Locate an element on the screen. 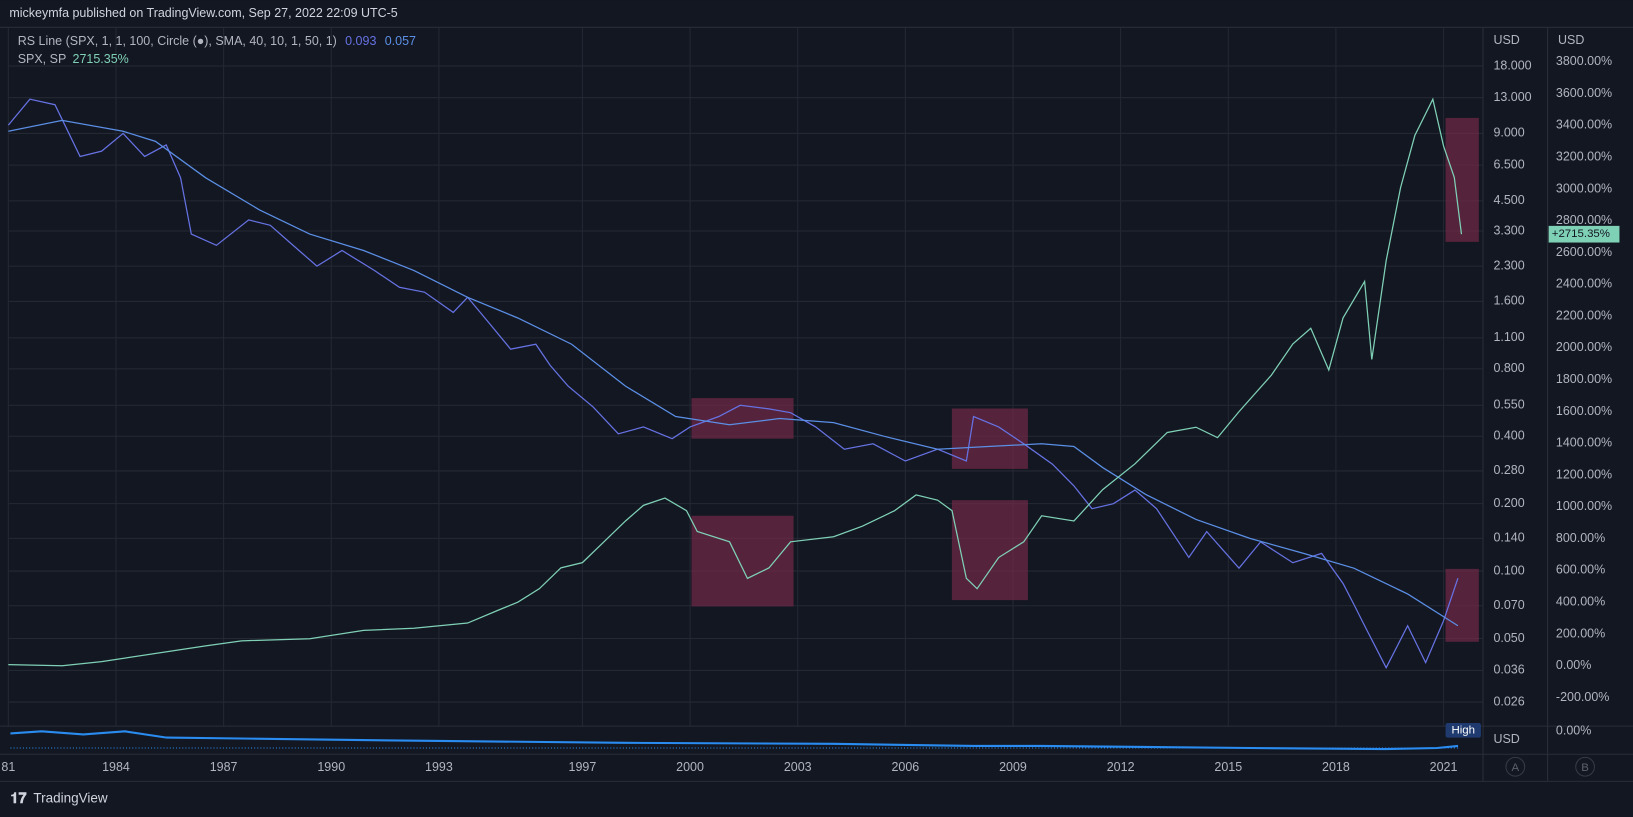 The image size is (1633, 817). y2-tick-label: 800.00% is located at coordinates (1580, 538).